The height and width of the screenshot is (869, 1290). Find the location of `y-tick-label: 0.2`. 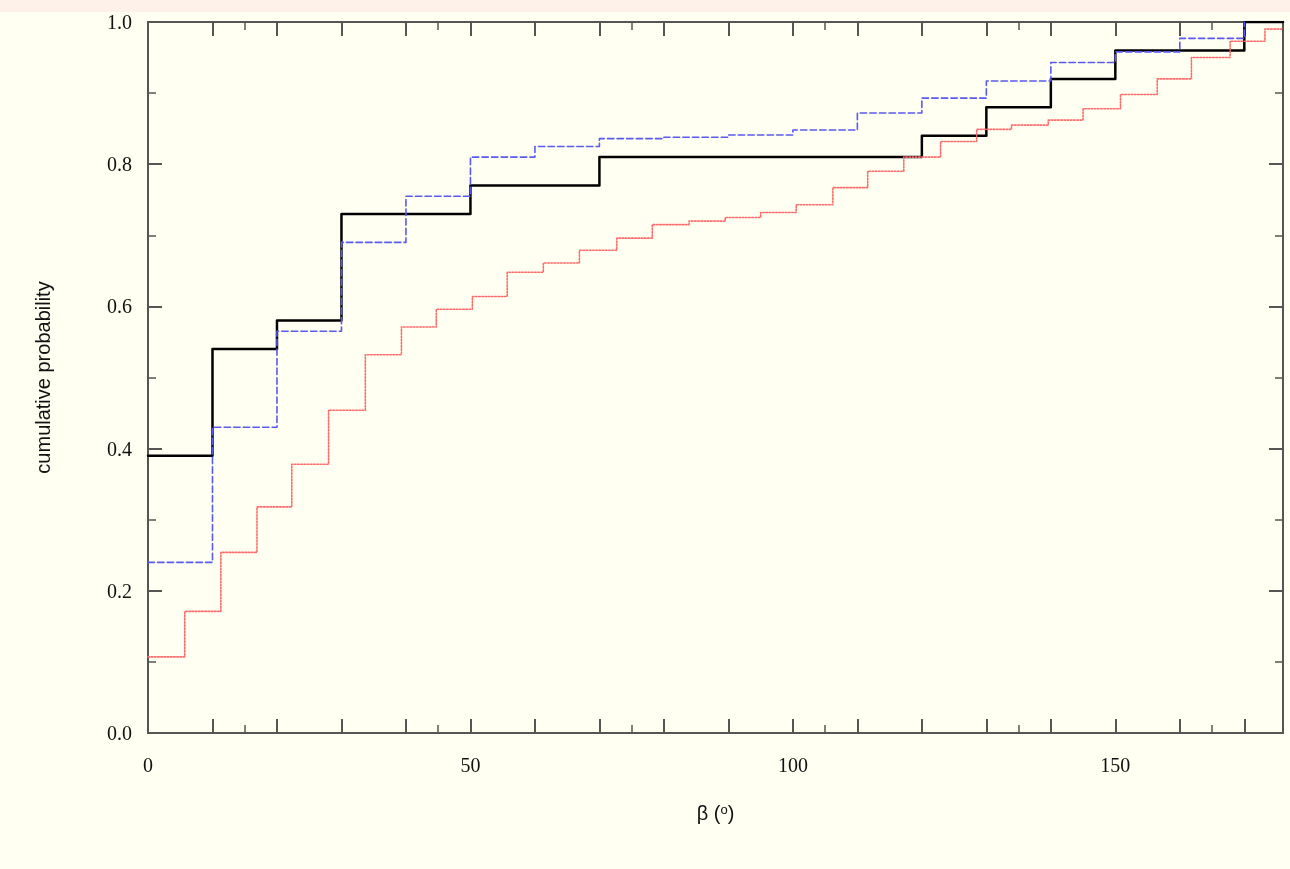

y-tick-label: 0.2 is located at coordinates (119, 590).